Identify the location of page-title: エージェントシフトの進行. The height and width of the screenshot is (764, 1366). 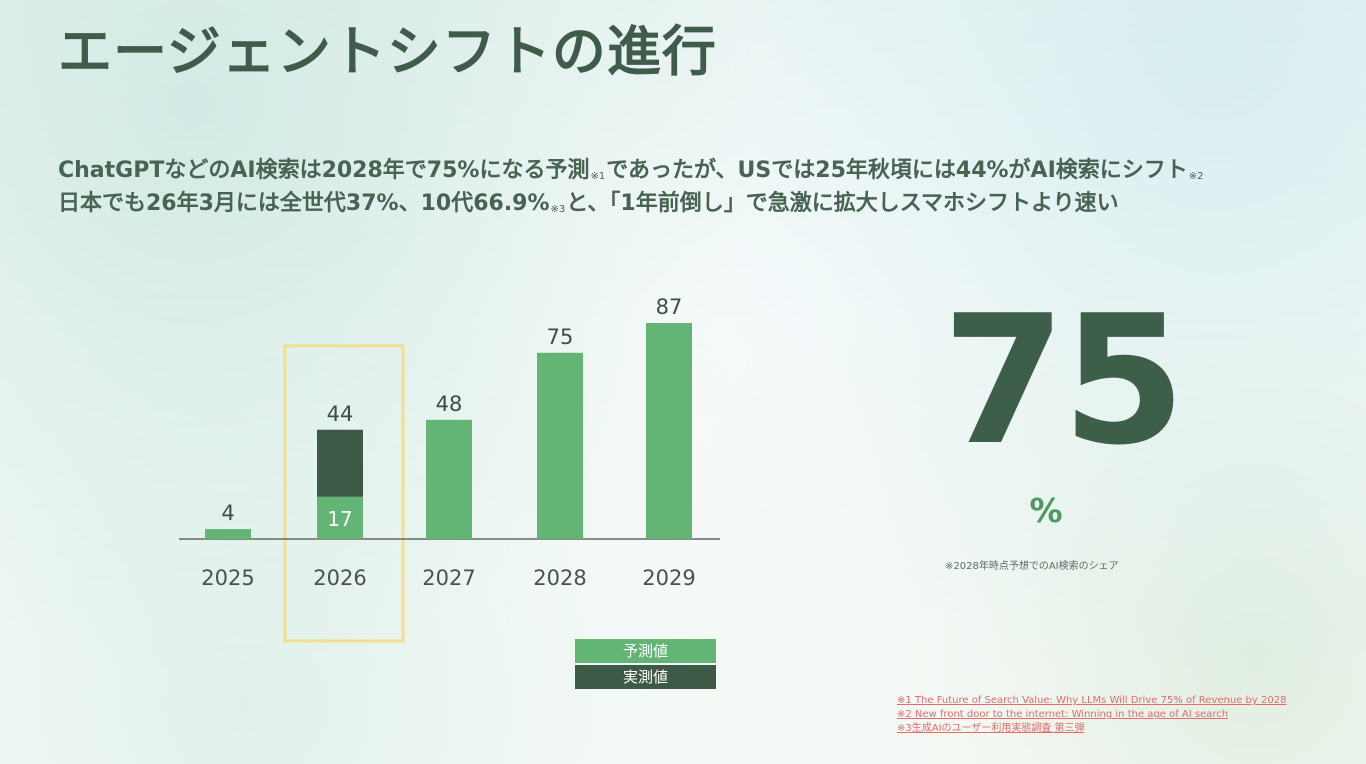
(387, 51).